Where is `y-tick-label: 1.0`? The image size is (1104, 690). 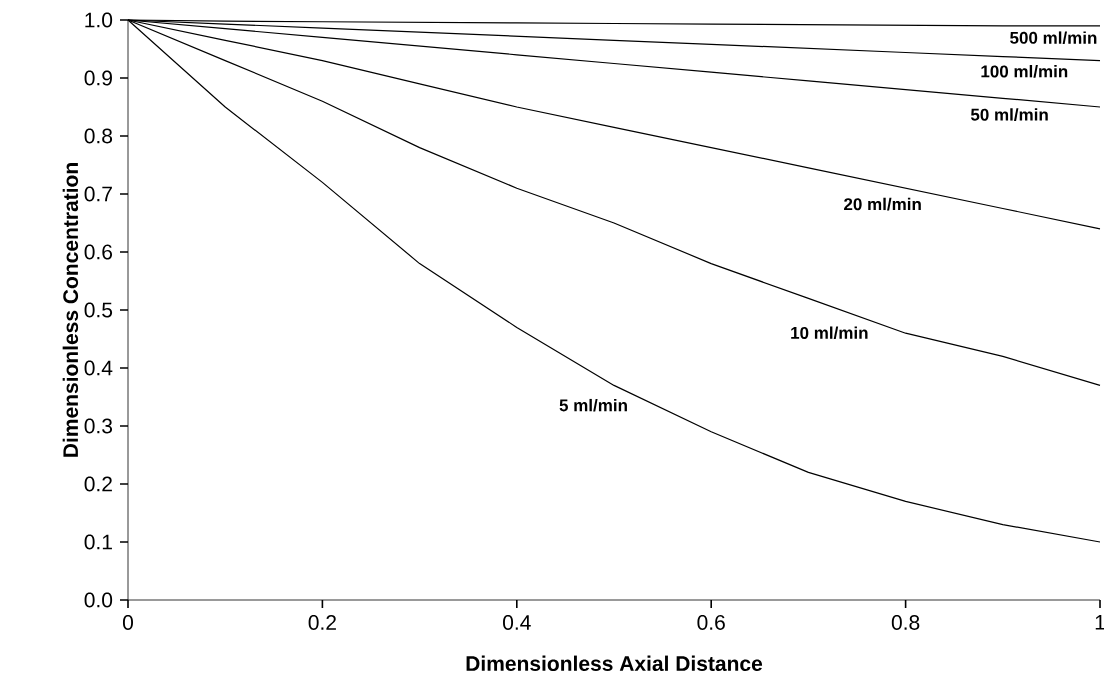
y-tick-label: 1.0 is located at coordinates (99, 20).